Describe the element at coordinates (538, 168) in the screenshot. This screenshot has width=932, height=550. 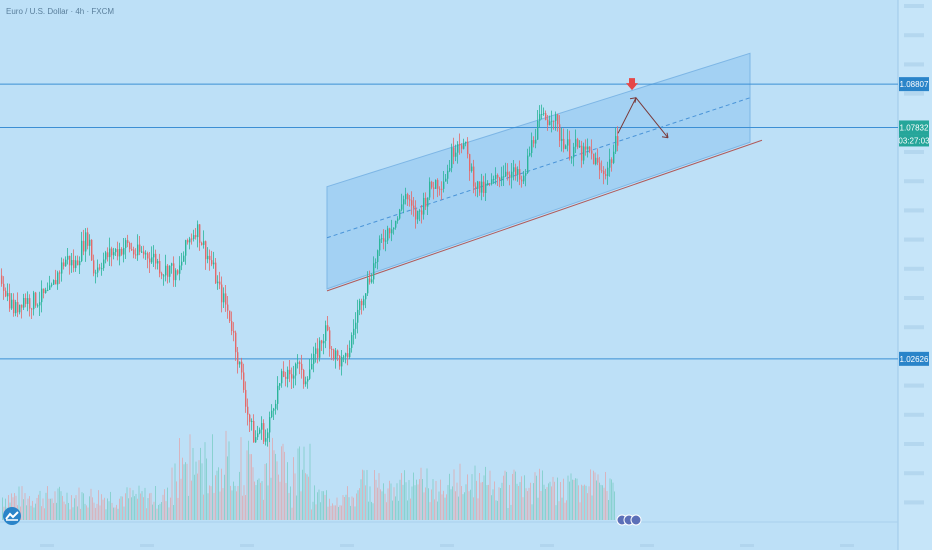
I see `channel-midline` at that location.